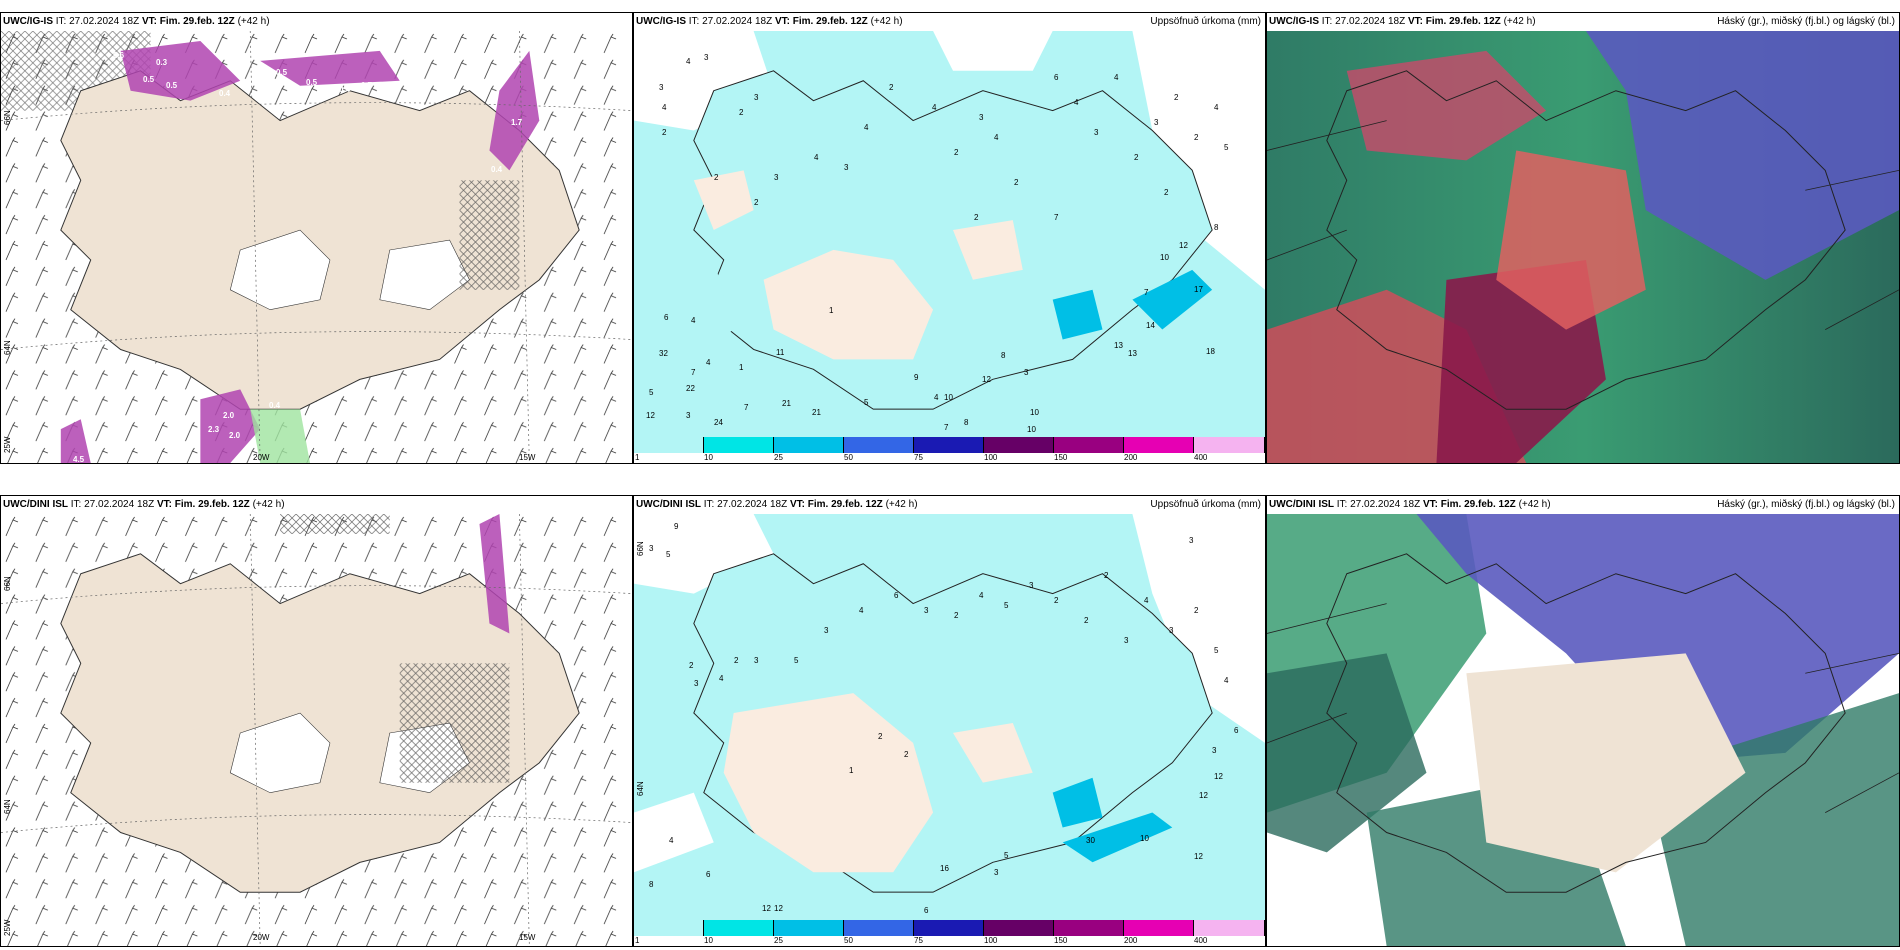 Image resolution: width=1900 pixels, height=950 pixels. What do you see at coordinates (944, 868) in the screenshot?
I see `precip-value: 16` at bounding box center [944, 868].